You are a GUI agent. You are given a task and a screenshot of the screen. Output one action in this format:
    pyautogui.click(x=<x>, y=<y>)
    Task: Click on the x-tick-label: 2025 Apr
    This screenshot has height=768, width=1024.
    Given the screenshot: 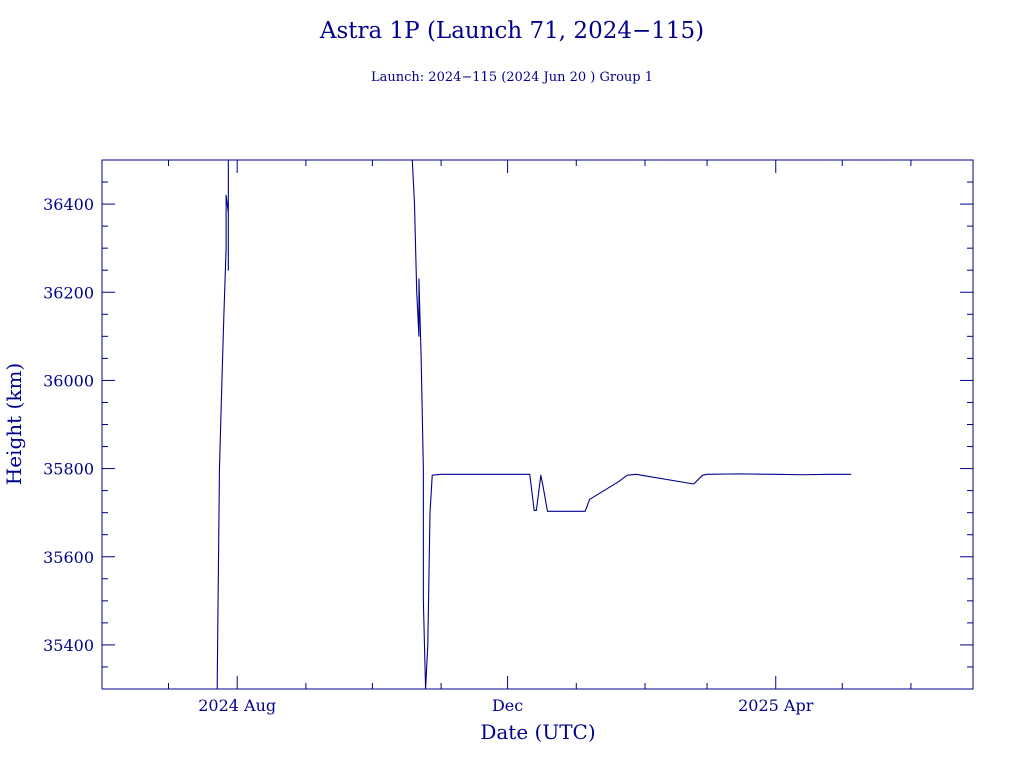 What is the action you would take?
    pyautogui.click(x=776, y=705)
    